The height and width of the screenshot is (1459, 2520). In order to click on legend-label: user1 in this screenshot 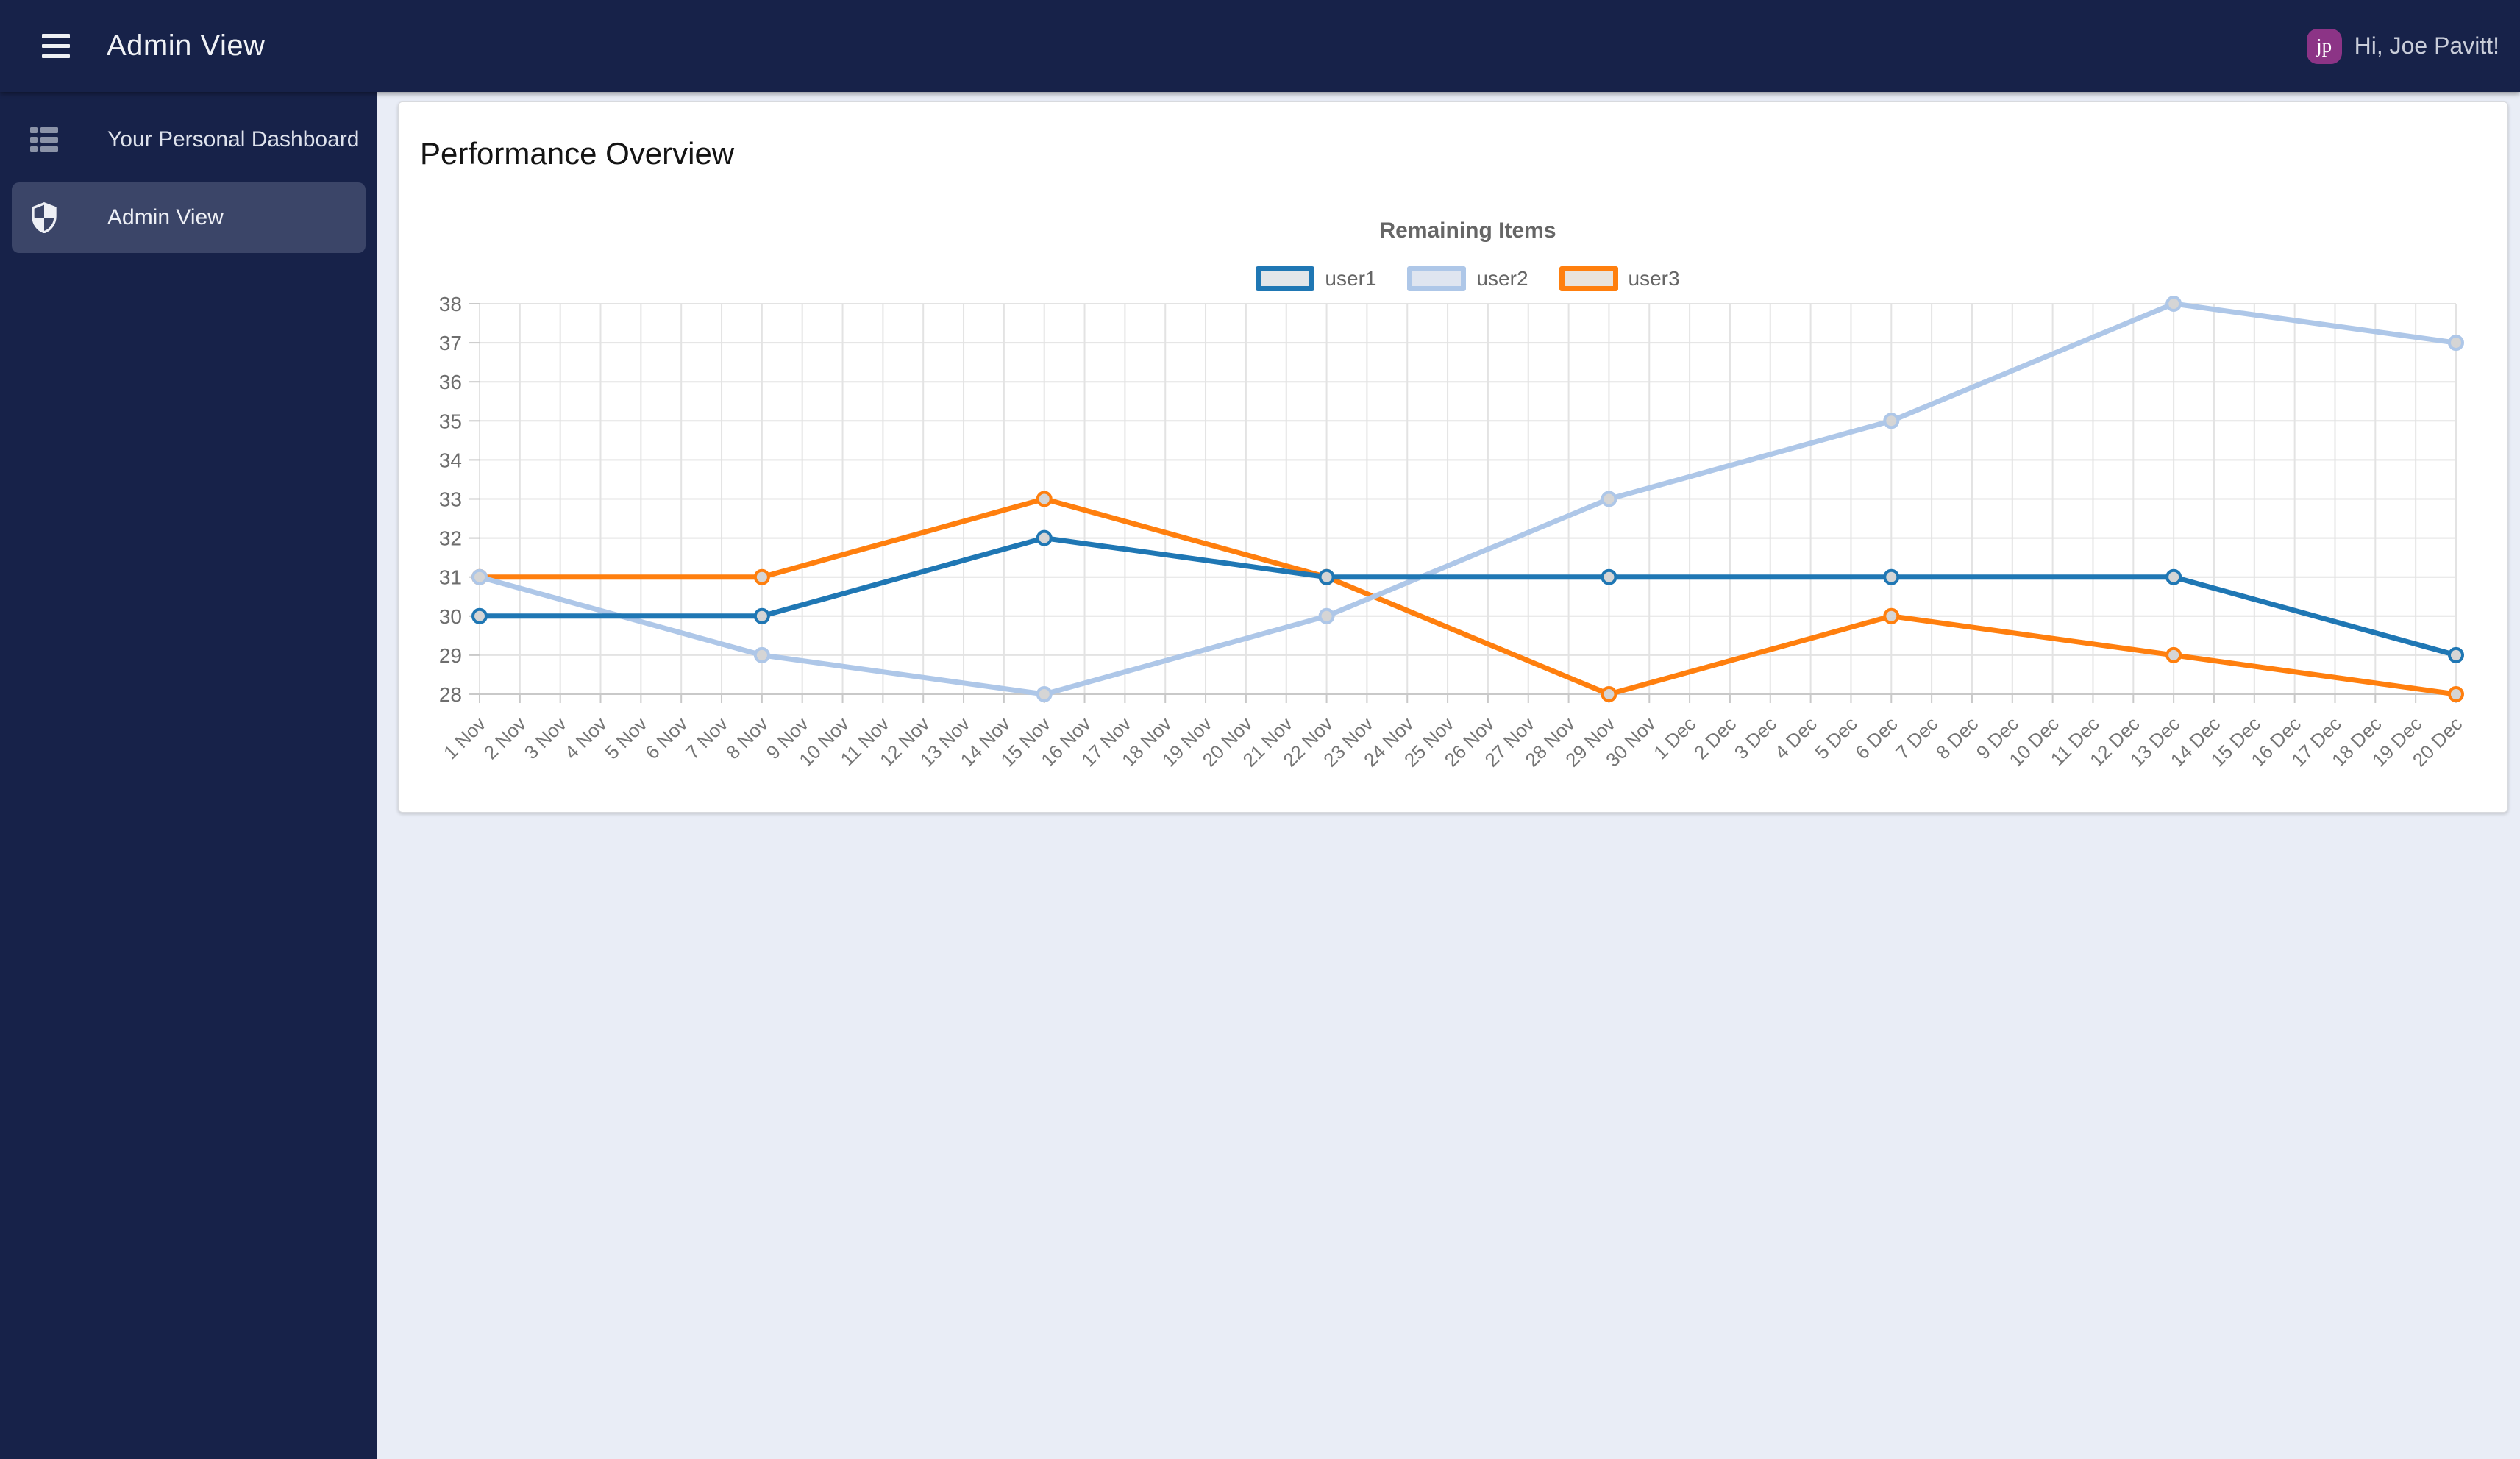, I will do `click(1351, 278)`.